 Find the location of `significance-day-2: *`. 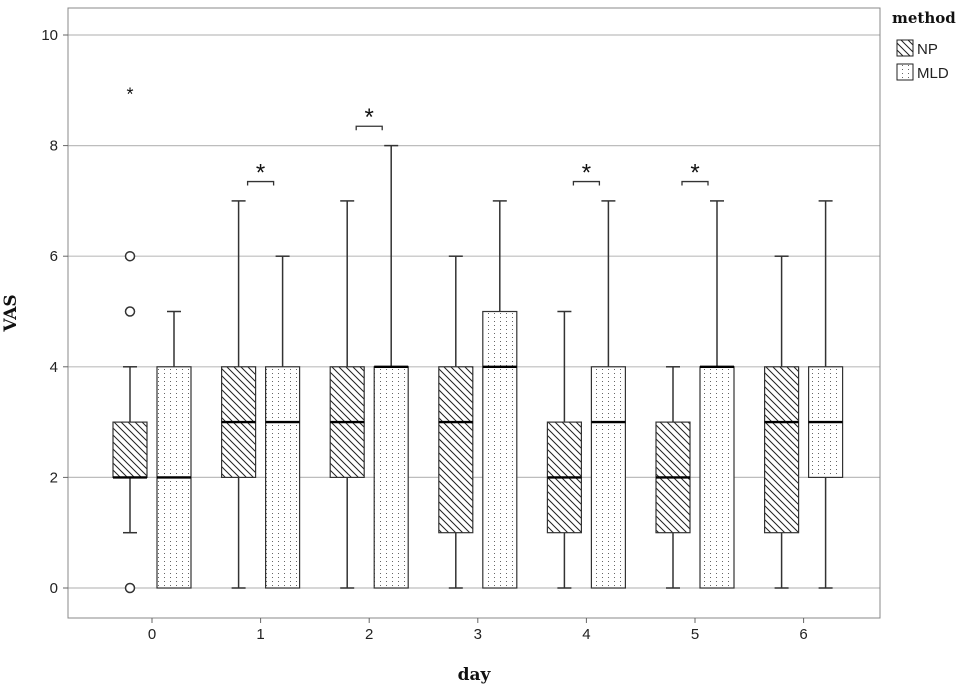

significance-day-2: * is located at coordinates (369, 117).